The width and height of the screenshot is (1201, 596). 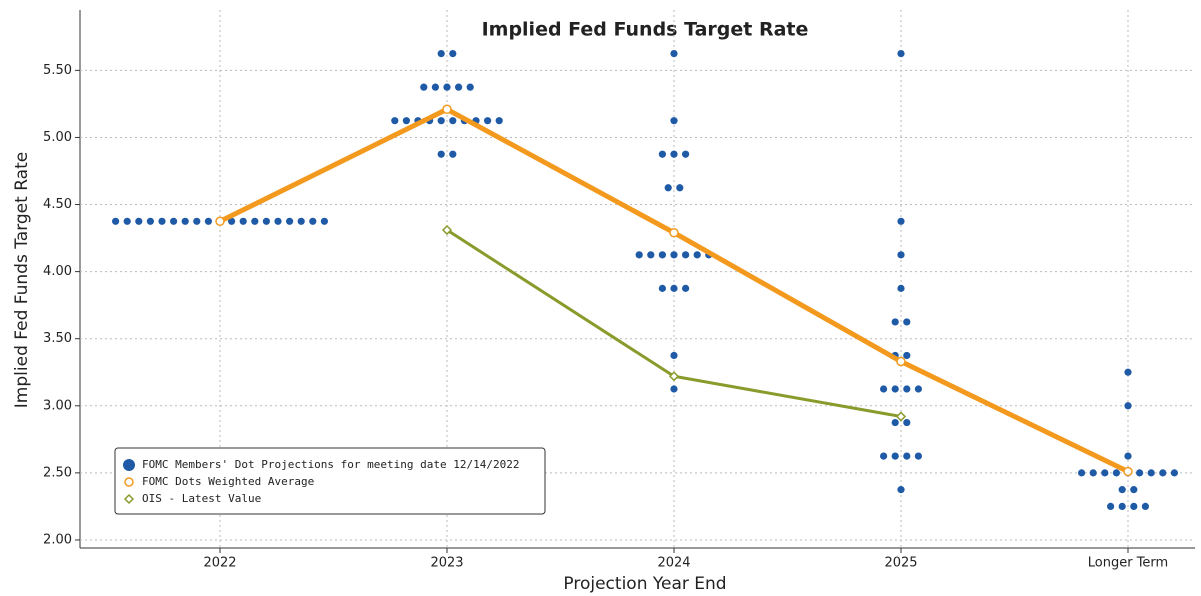 I want to click on y-tick-label: 4.00, so click(x=57, y=271).